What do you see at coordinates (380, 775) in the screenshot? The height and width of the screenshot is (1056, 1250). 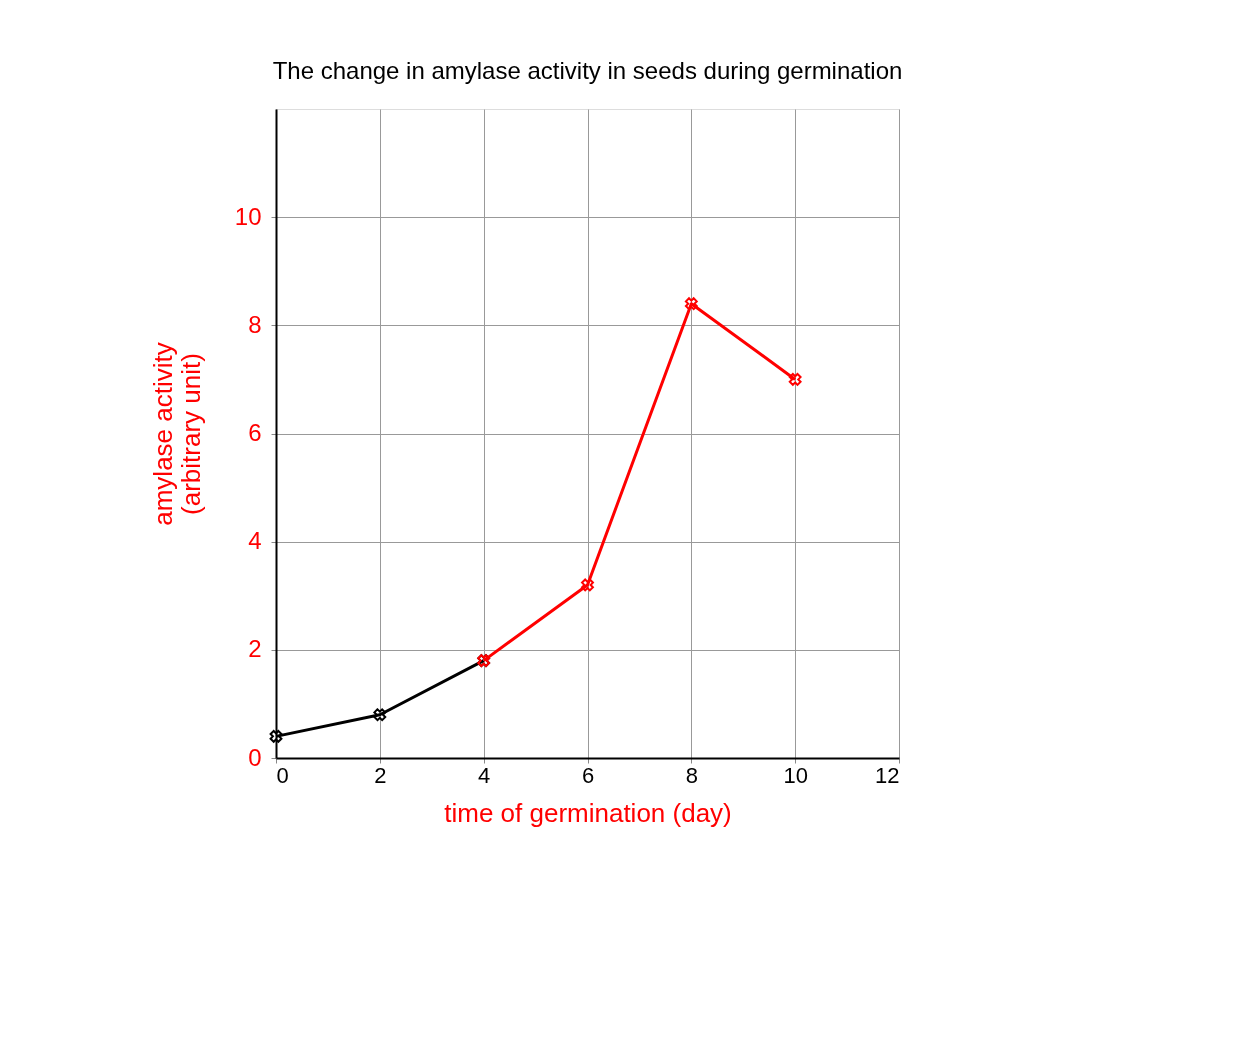 I see `x-tick-label: 2` at bounding box center [380, 775].